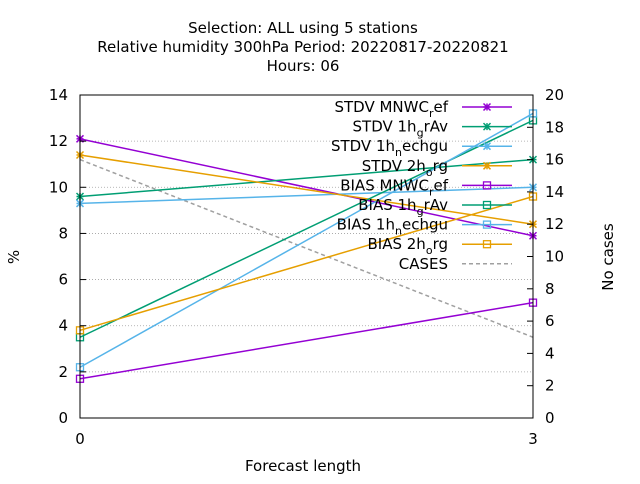 The image size is (640, 484). I want to click on y-tick-label: 2, so click(63, 372).